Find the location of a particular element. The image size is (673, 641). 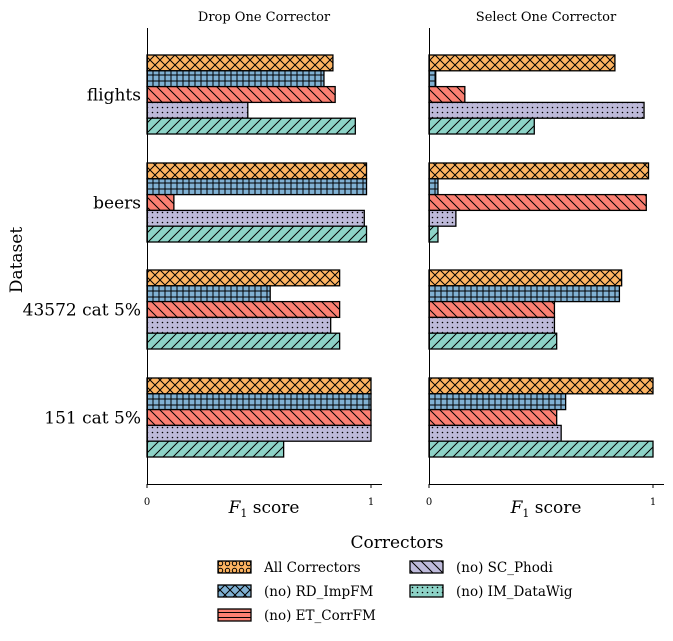

panel-title: Select One Corrector is located at coordinates (546, 17).